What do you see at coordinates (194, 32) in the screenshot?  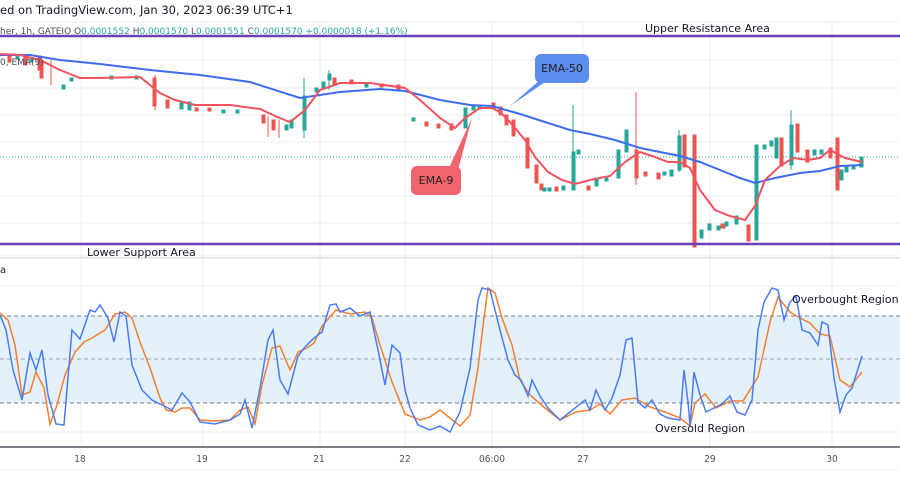 I see `low-label: L` at bounding box center [194, 32].